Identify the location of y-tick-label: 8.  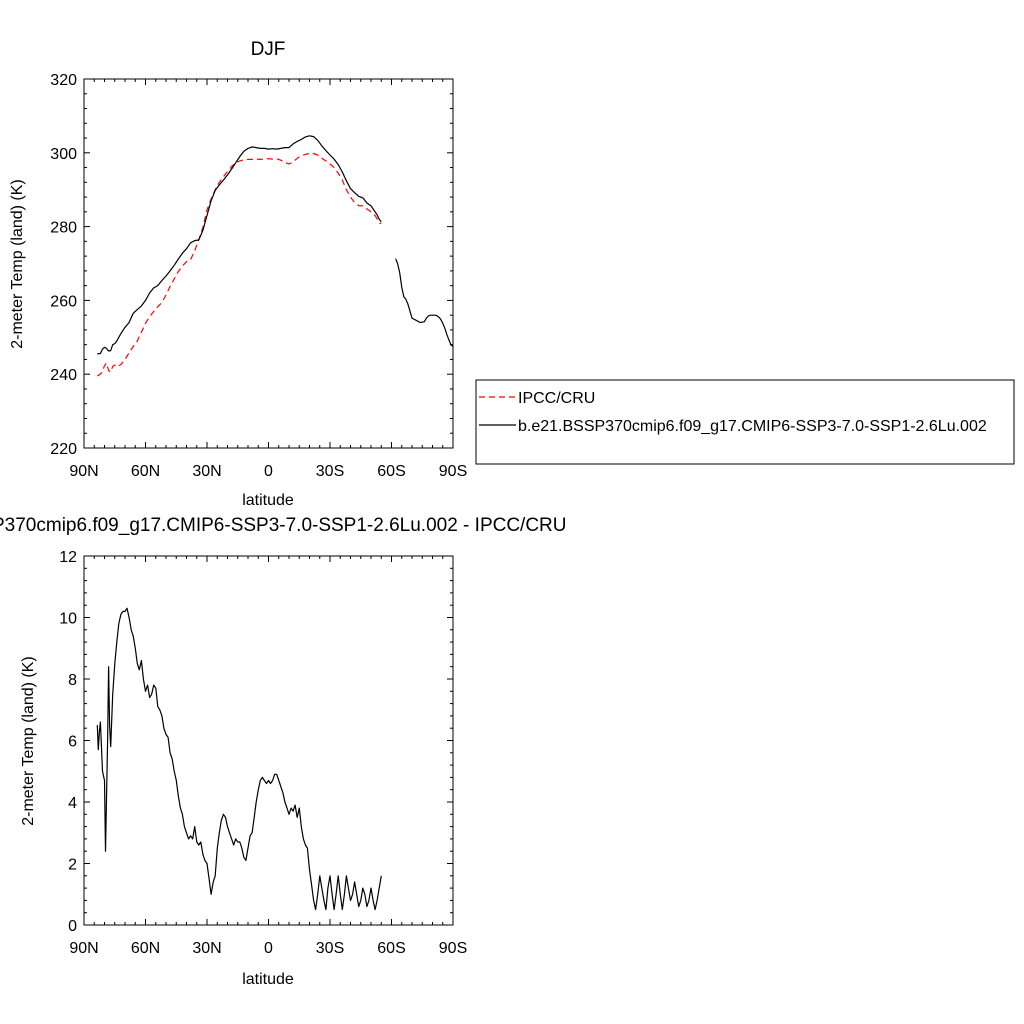
(72, 680).